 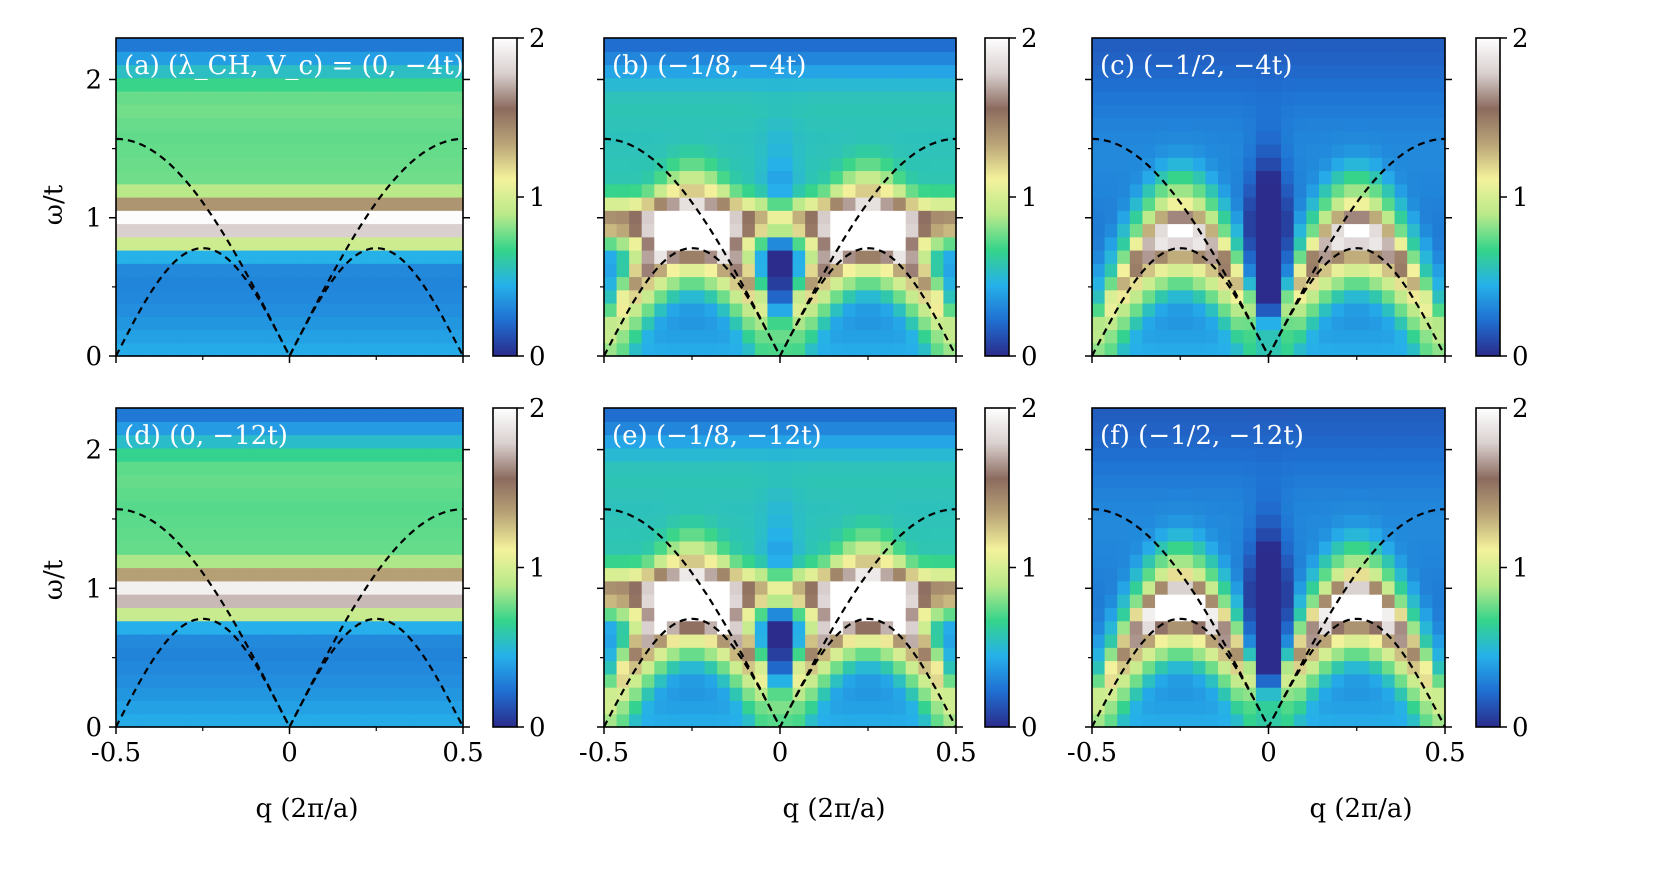 I want to click on panel-b: (b) (−1/8, −4t)012, so click(x=817, y=198).